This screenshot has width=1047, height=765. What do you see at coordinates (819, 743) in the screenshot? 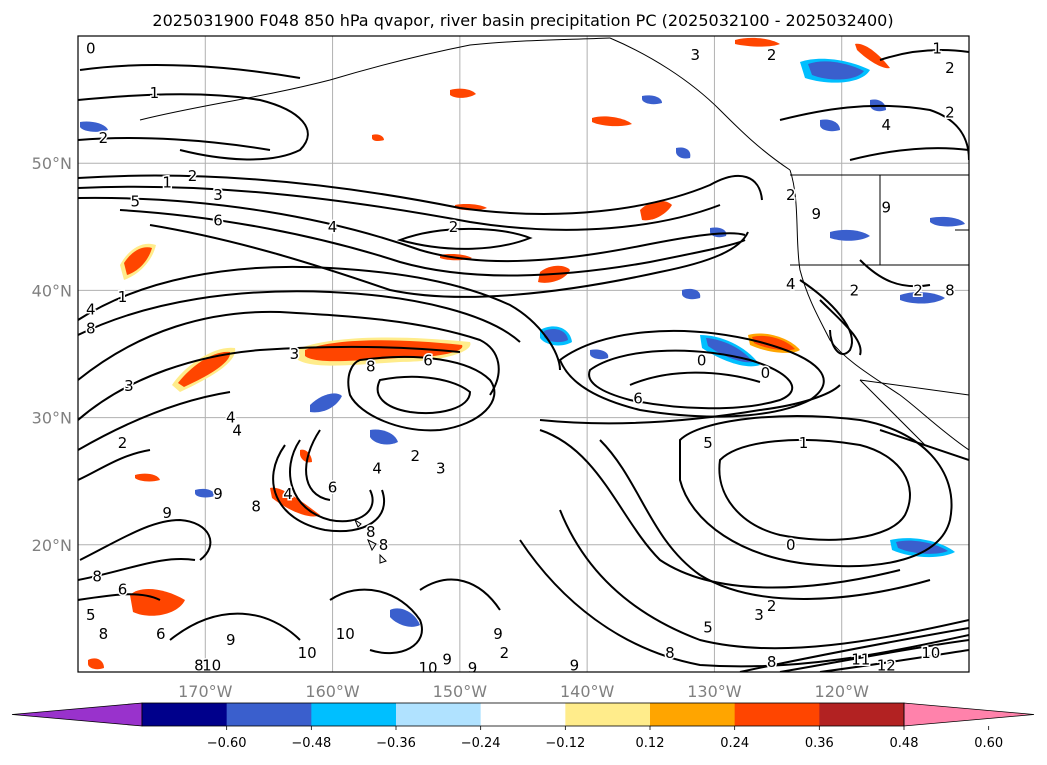
I see `colorbar-tick-label: 0.36` at bounding box center [819, 743].